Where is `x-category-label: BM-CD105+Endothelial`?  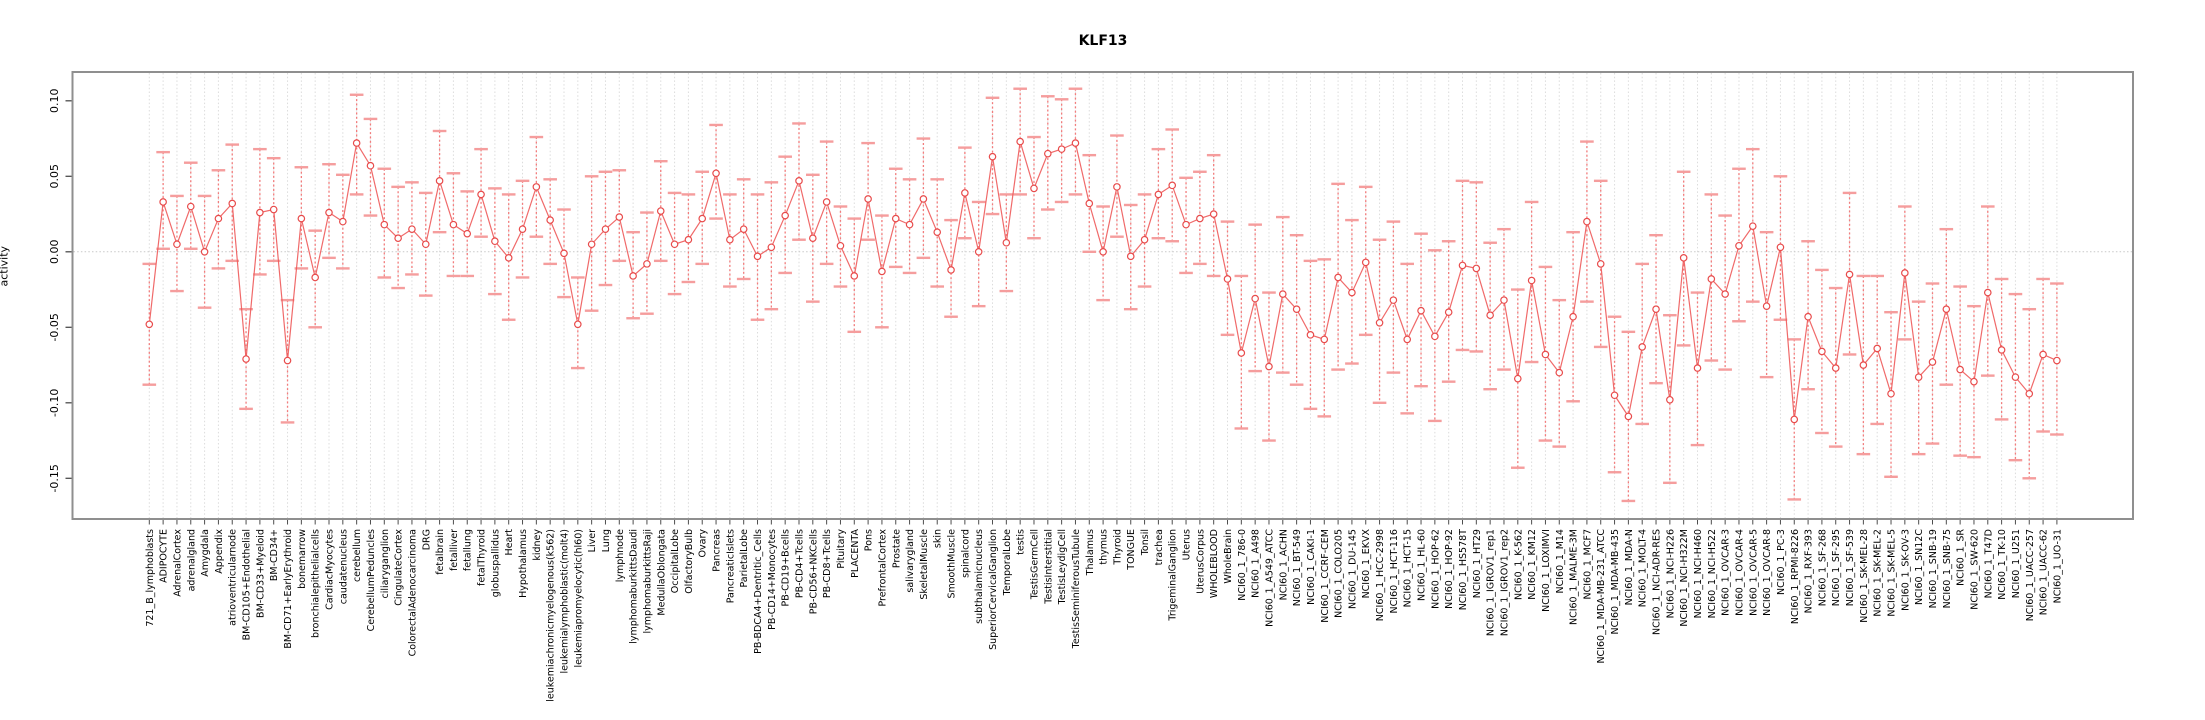
x-category-label: BM-CD105+Endothelial is located at coordinates (247, 584).